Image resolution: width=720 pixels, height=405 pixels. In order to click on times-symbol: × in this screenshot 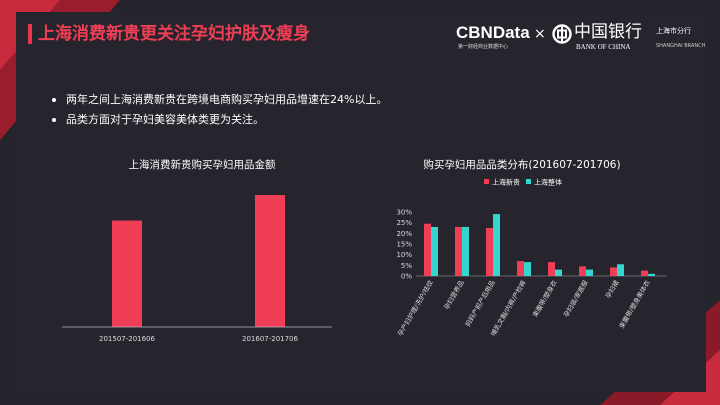, I will do `click(540, 34)`.